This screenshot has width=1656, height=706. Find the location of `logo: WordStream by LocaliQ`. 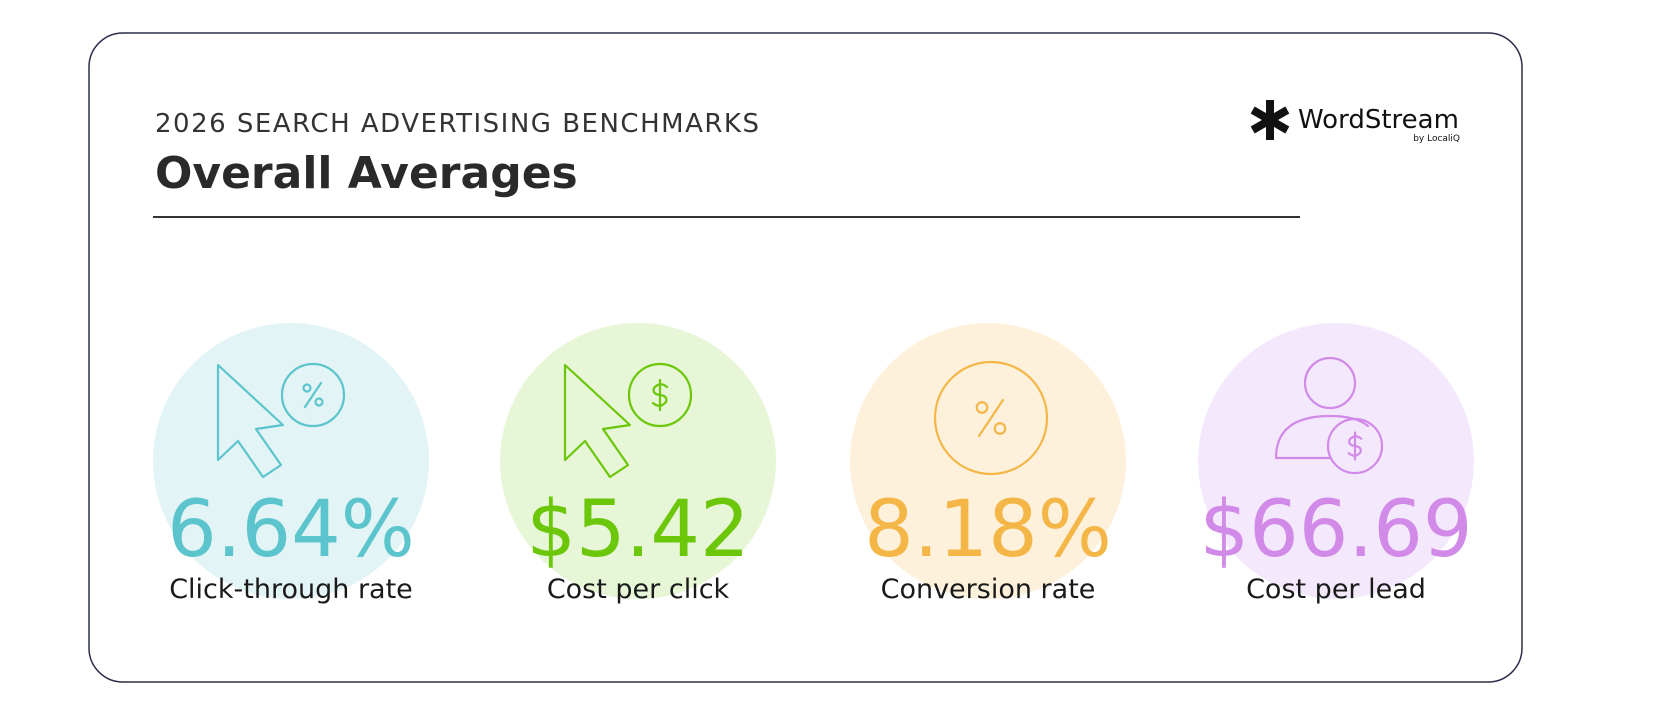

logo: WordStream by LocaliQ is located at coordinates (1355, 122).